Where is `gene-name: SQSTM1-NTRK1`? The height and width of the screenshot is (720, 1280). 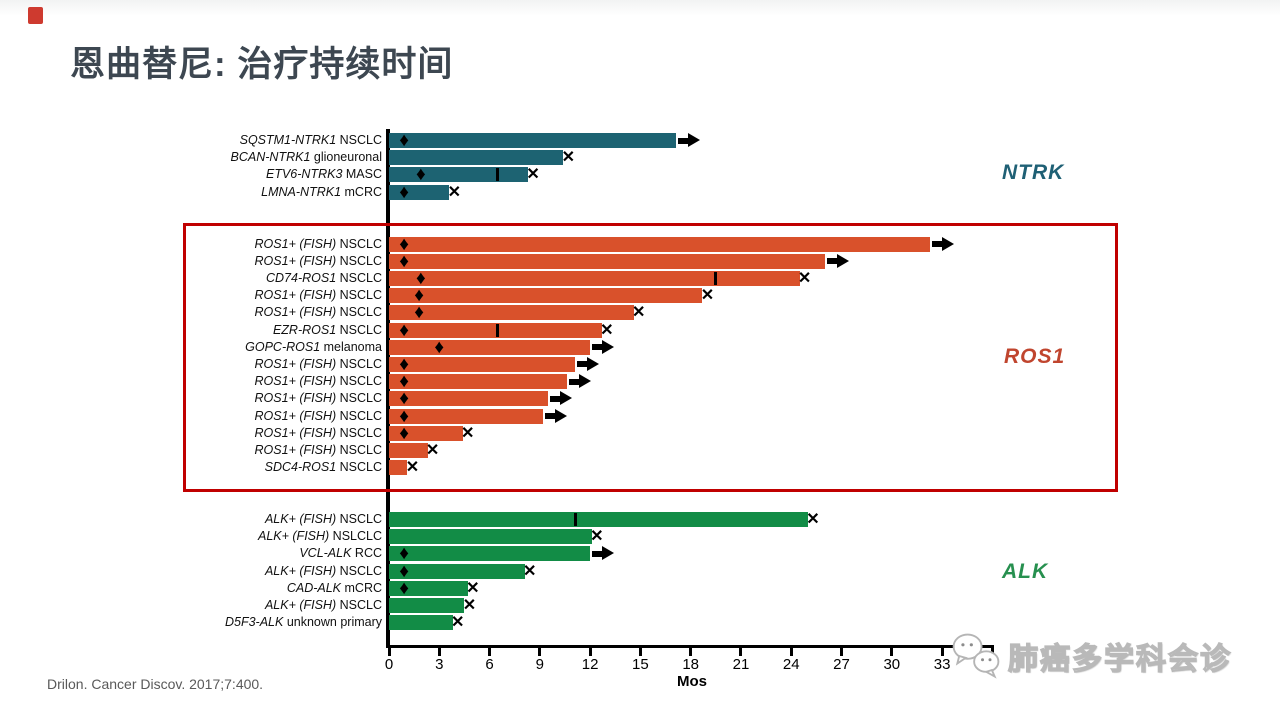
gene-name: SQSTM1-NTRK1 is located at coordinates (288, 140).